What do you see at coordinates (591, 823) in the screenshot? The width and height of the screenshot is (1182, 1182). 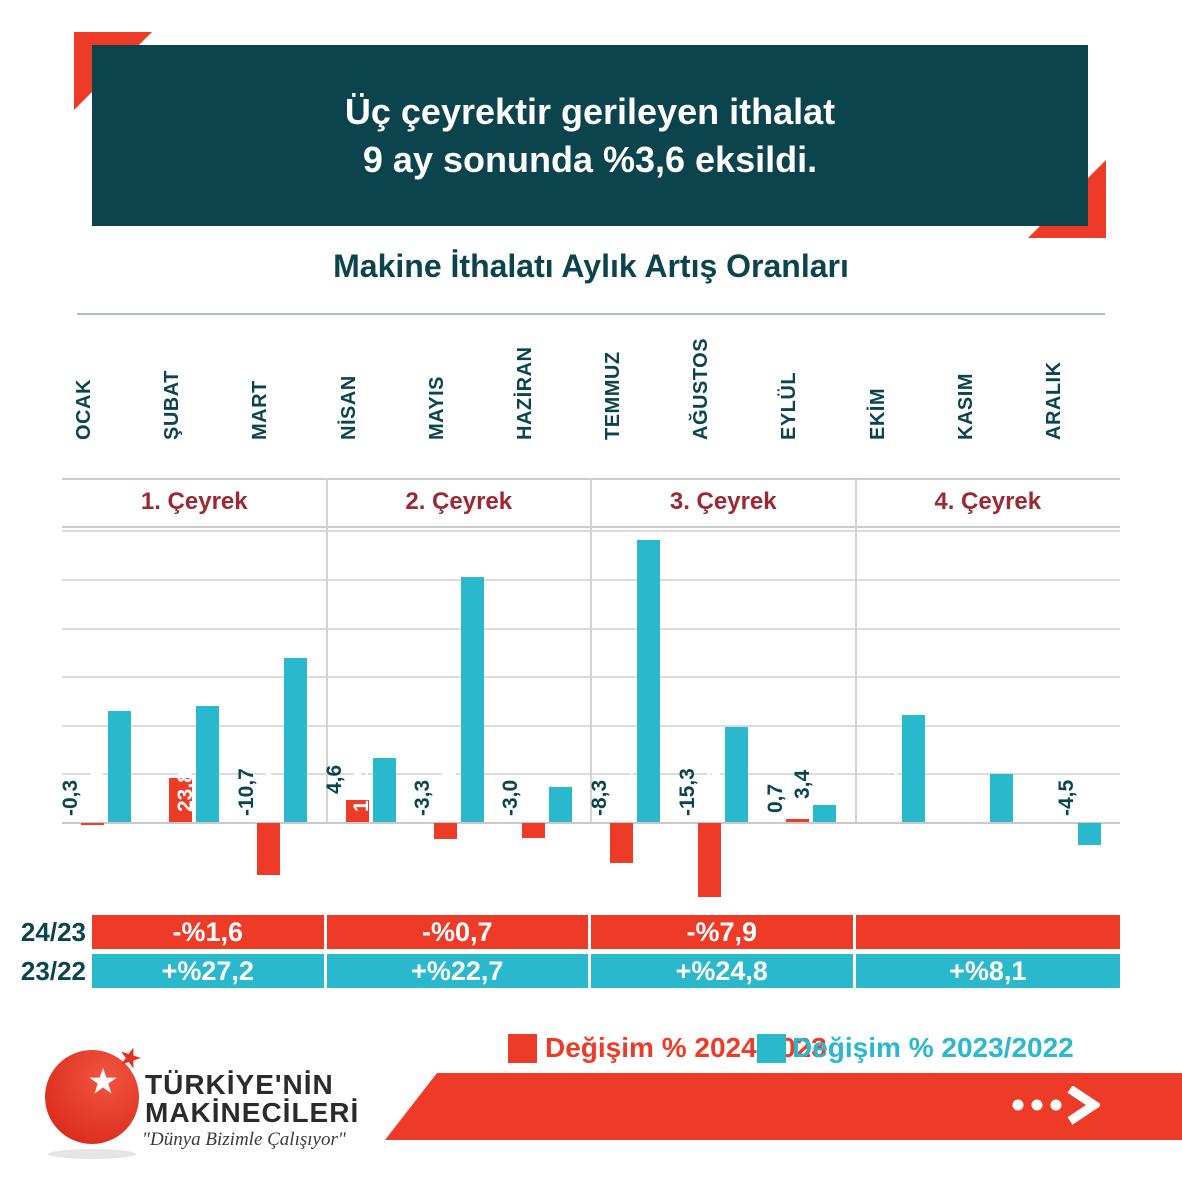 I see `gridline` at bounding box center [591, 823].